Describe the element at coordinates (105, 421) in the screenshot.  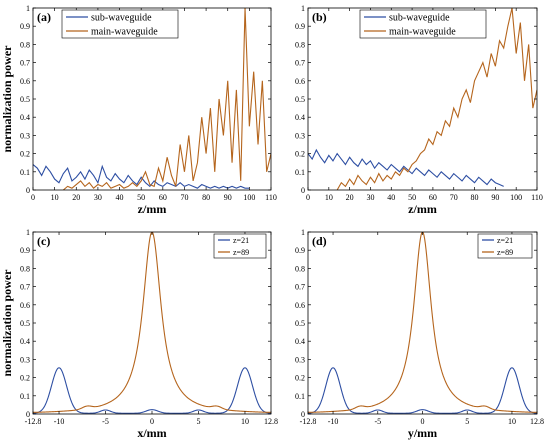
I see `x-tick-label: -5` at that location.